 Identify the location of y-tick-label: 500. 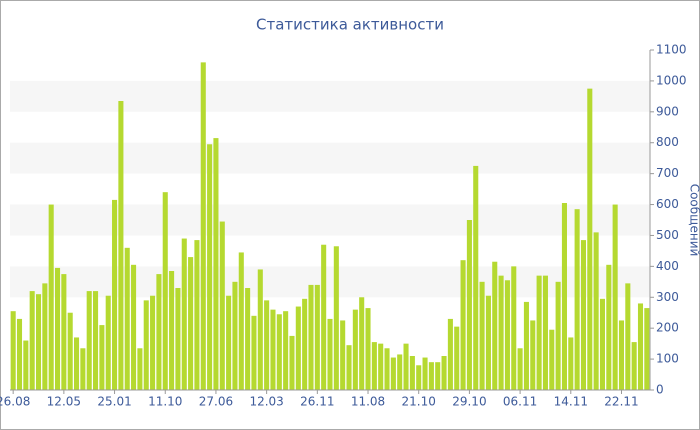
(667, 235).